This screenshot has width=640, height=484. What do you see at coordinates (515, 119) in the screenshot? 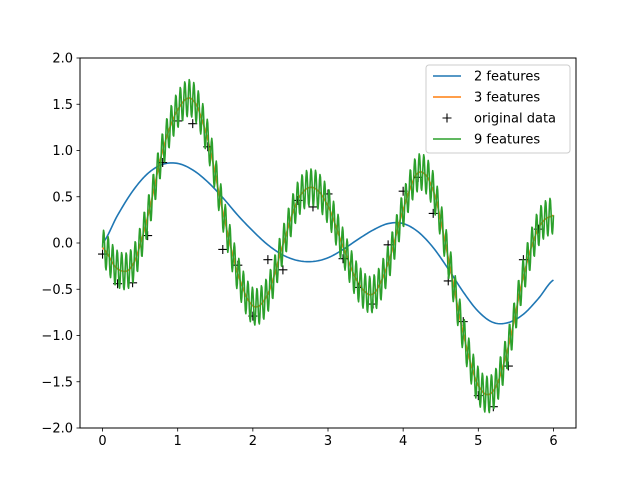
I see `legend-label-original-data: original data` at bounding box center [515, 119].